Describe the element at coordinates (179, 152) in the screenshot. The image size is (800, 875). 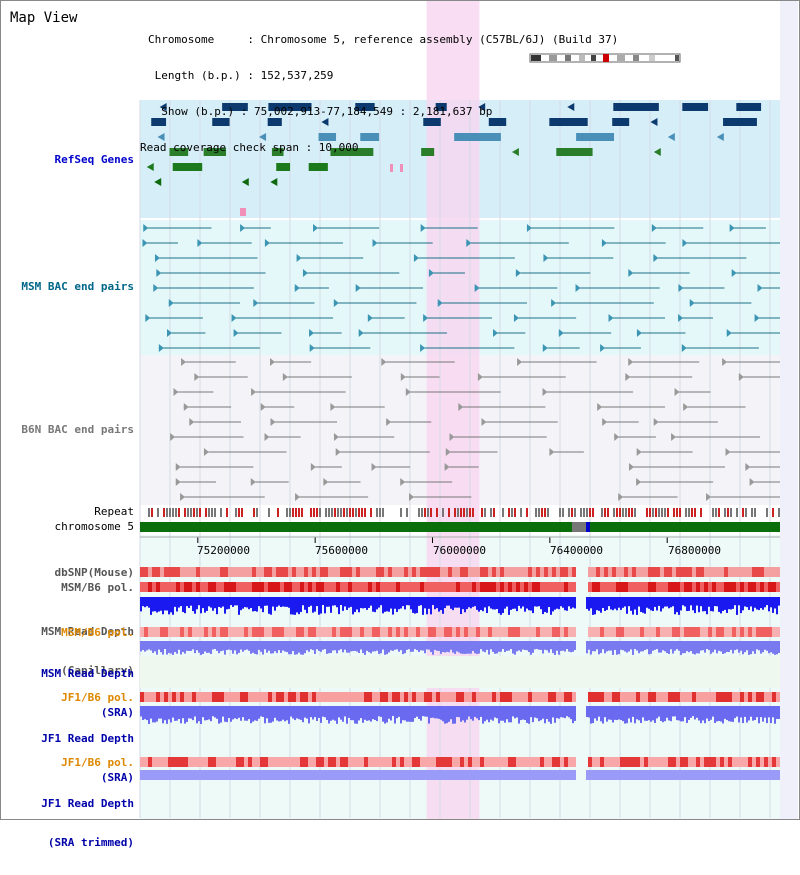
I see `gene-feature` at that location.